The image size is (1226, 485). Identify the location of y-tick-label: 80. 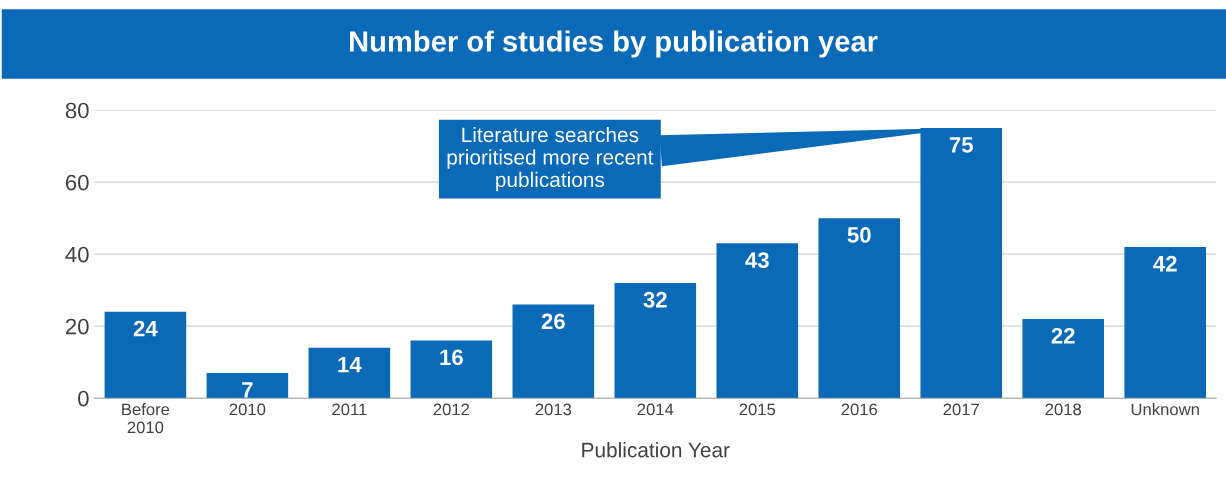
(77, 110).